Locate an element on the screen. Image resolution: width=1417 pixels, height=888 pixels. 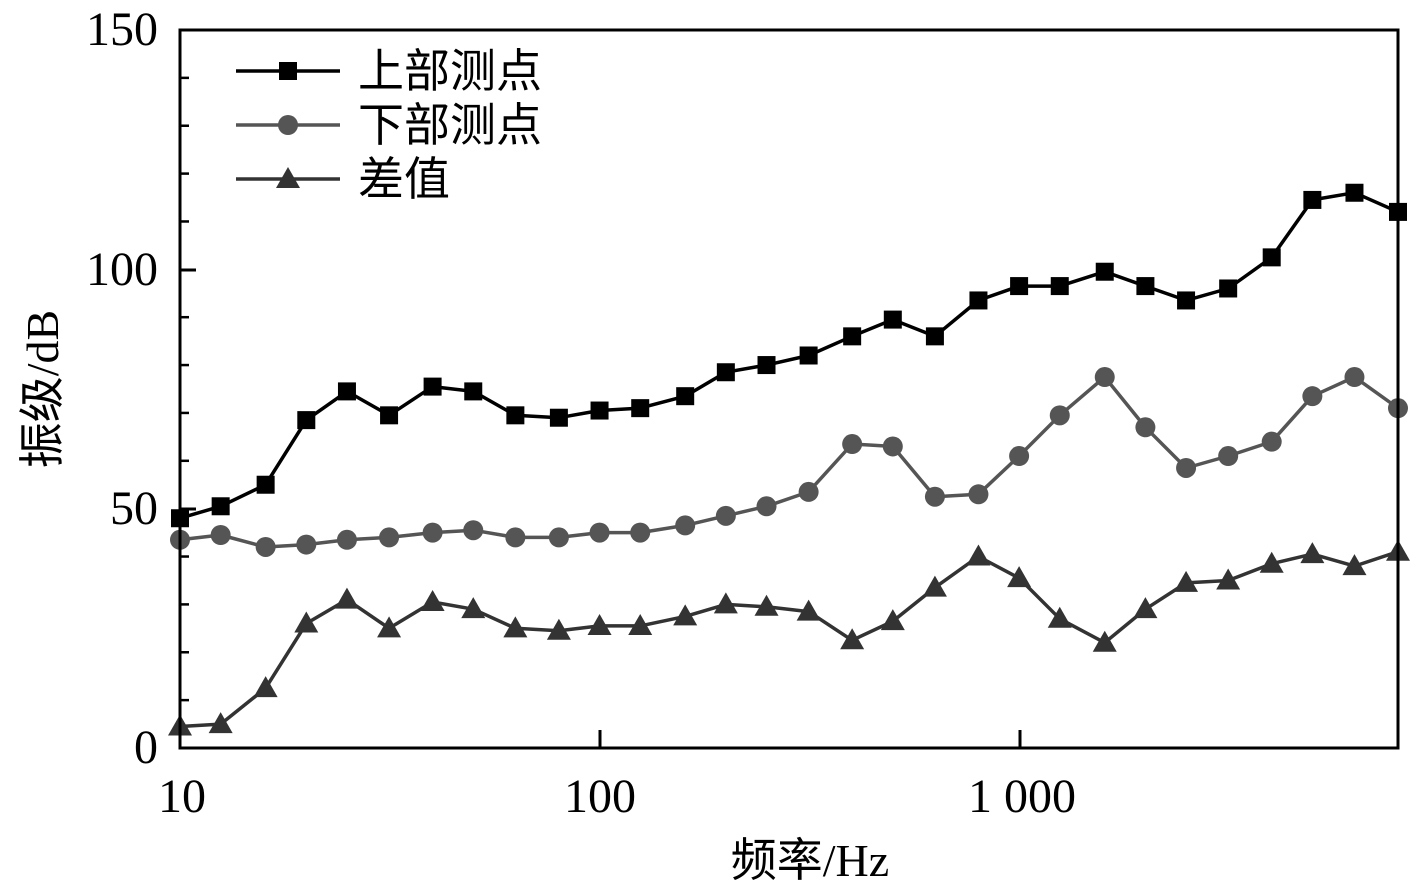
y-tick-label-0: 0 is located at coordinates (146, 747).